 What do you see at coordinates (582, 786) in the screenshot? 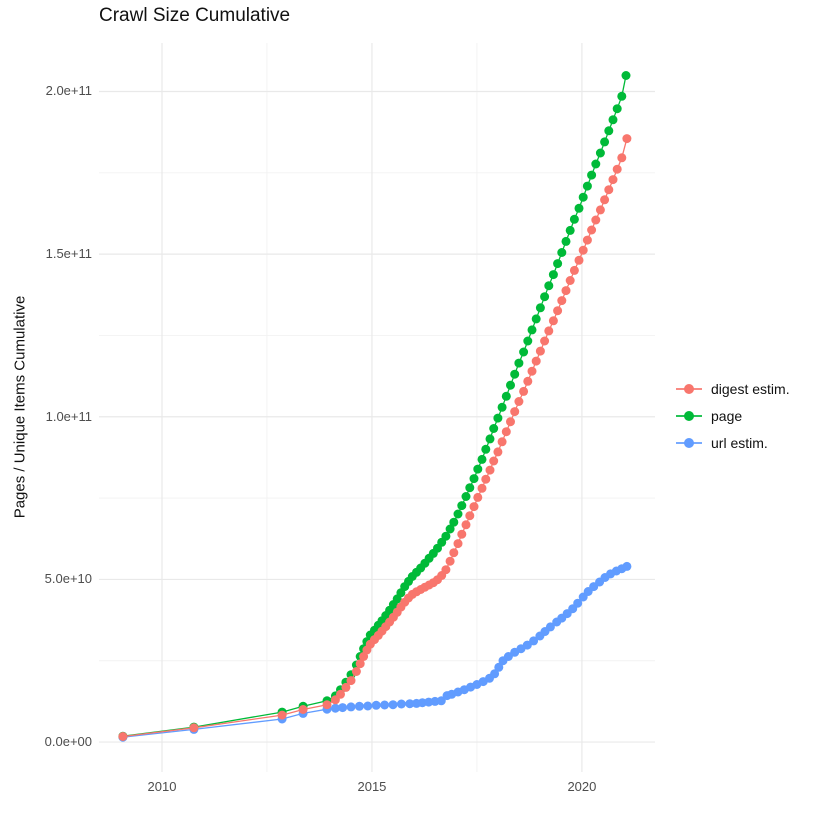
I see `x-tick-label: 2020` at bounding box center [582, 786].